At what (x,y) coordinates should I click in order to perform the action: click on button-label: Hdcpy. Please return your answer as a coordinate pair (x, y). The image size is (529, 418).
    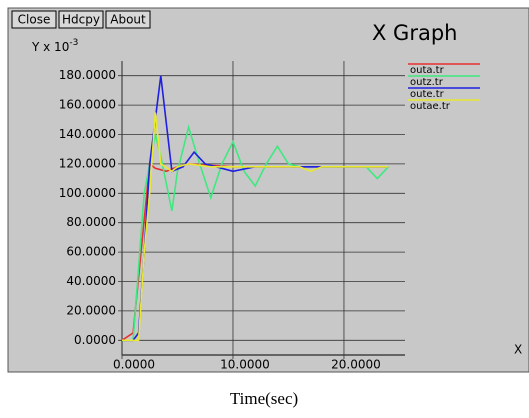
    Looking at the image, I should click on (81, 20).